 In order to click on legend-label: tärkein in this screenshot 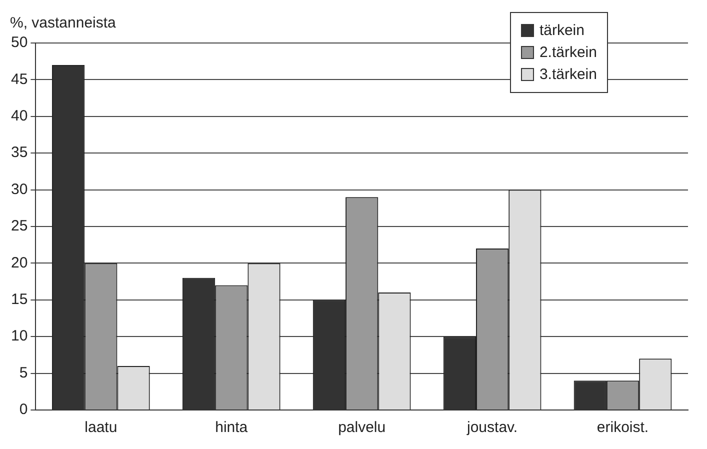, I will do `click(561, 30)`.